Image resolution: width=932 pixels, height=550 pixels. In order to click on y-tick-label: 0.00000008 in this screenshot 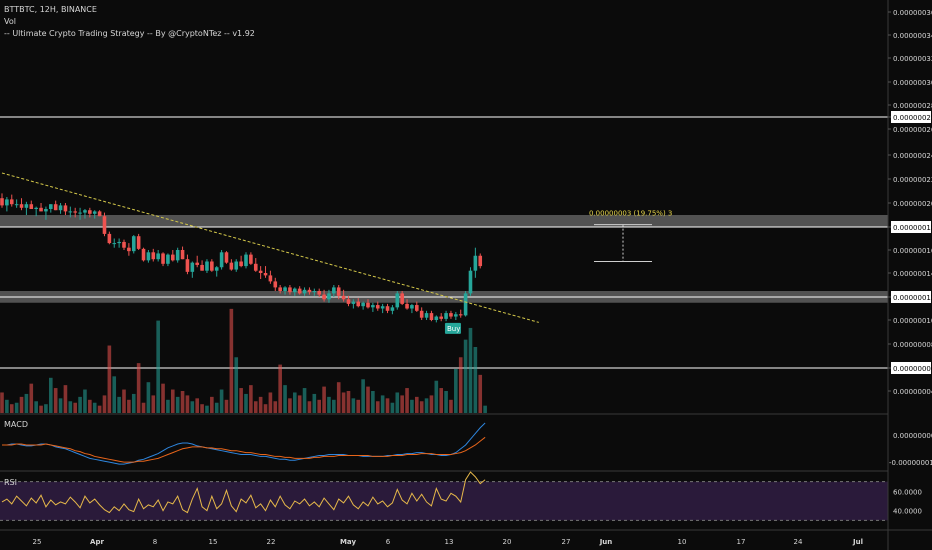, I will do `click(912, 345)`.